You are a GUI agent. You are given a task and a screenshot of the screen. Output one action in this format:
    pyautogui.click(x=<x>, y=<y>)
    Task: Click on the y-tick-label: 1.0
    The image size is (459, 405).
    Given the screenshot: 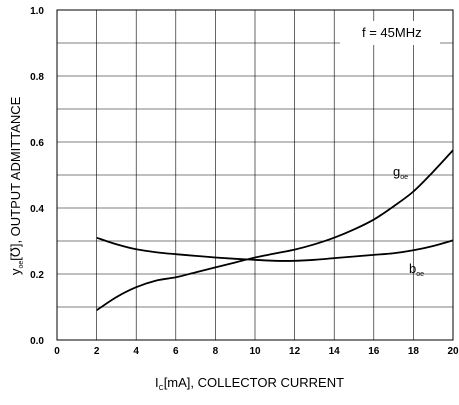 What is the action you would take?
    pyautogui.click(x=37, y=11)
    